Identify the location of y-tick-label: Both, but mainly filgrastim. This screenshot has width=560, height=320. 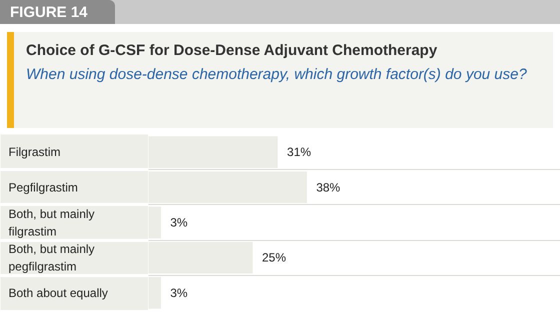
(51, 222).